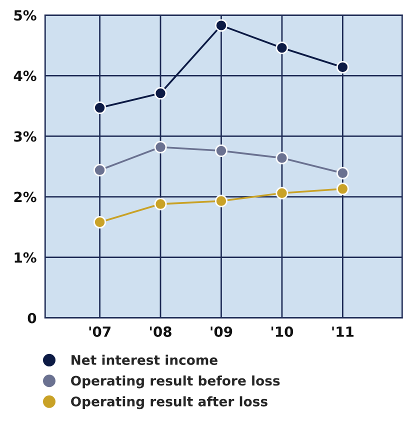 This screenshot has height=421, width=403. I want to click on legend-label: Operating result after loss, so click(169, 403).